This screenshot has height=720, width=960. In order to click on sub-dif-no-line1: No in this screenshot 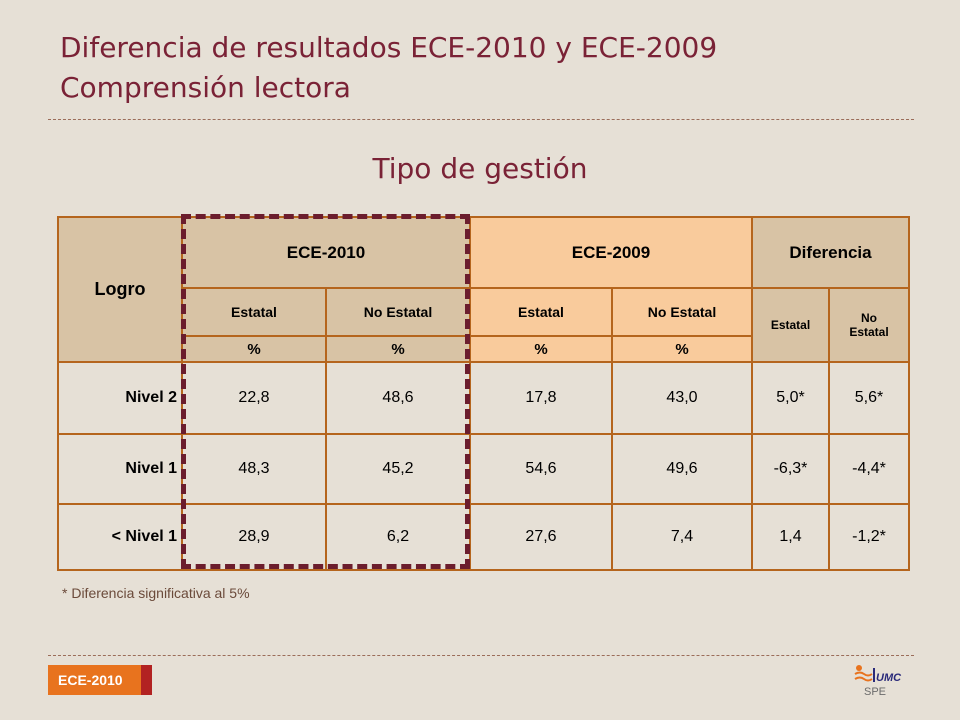, I will do `click(869, 318)`.